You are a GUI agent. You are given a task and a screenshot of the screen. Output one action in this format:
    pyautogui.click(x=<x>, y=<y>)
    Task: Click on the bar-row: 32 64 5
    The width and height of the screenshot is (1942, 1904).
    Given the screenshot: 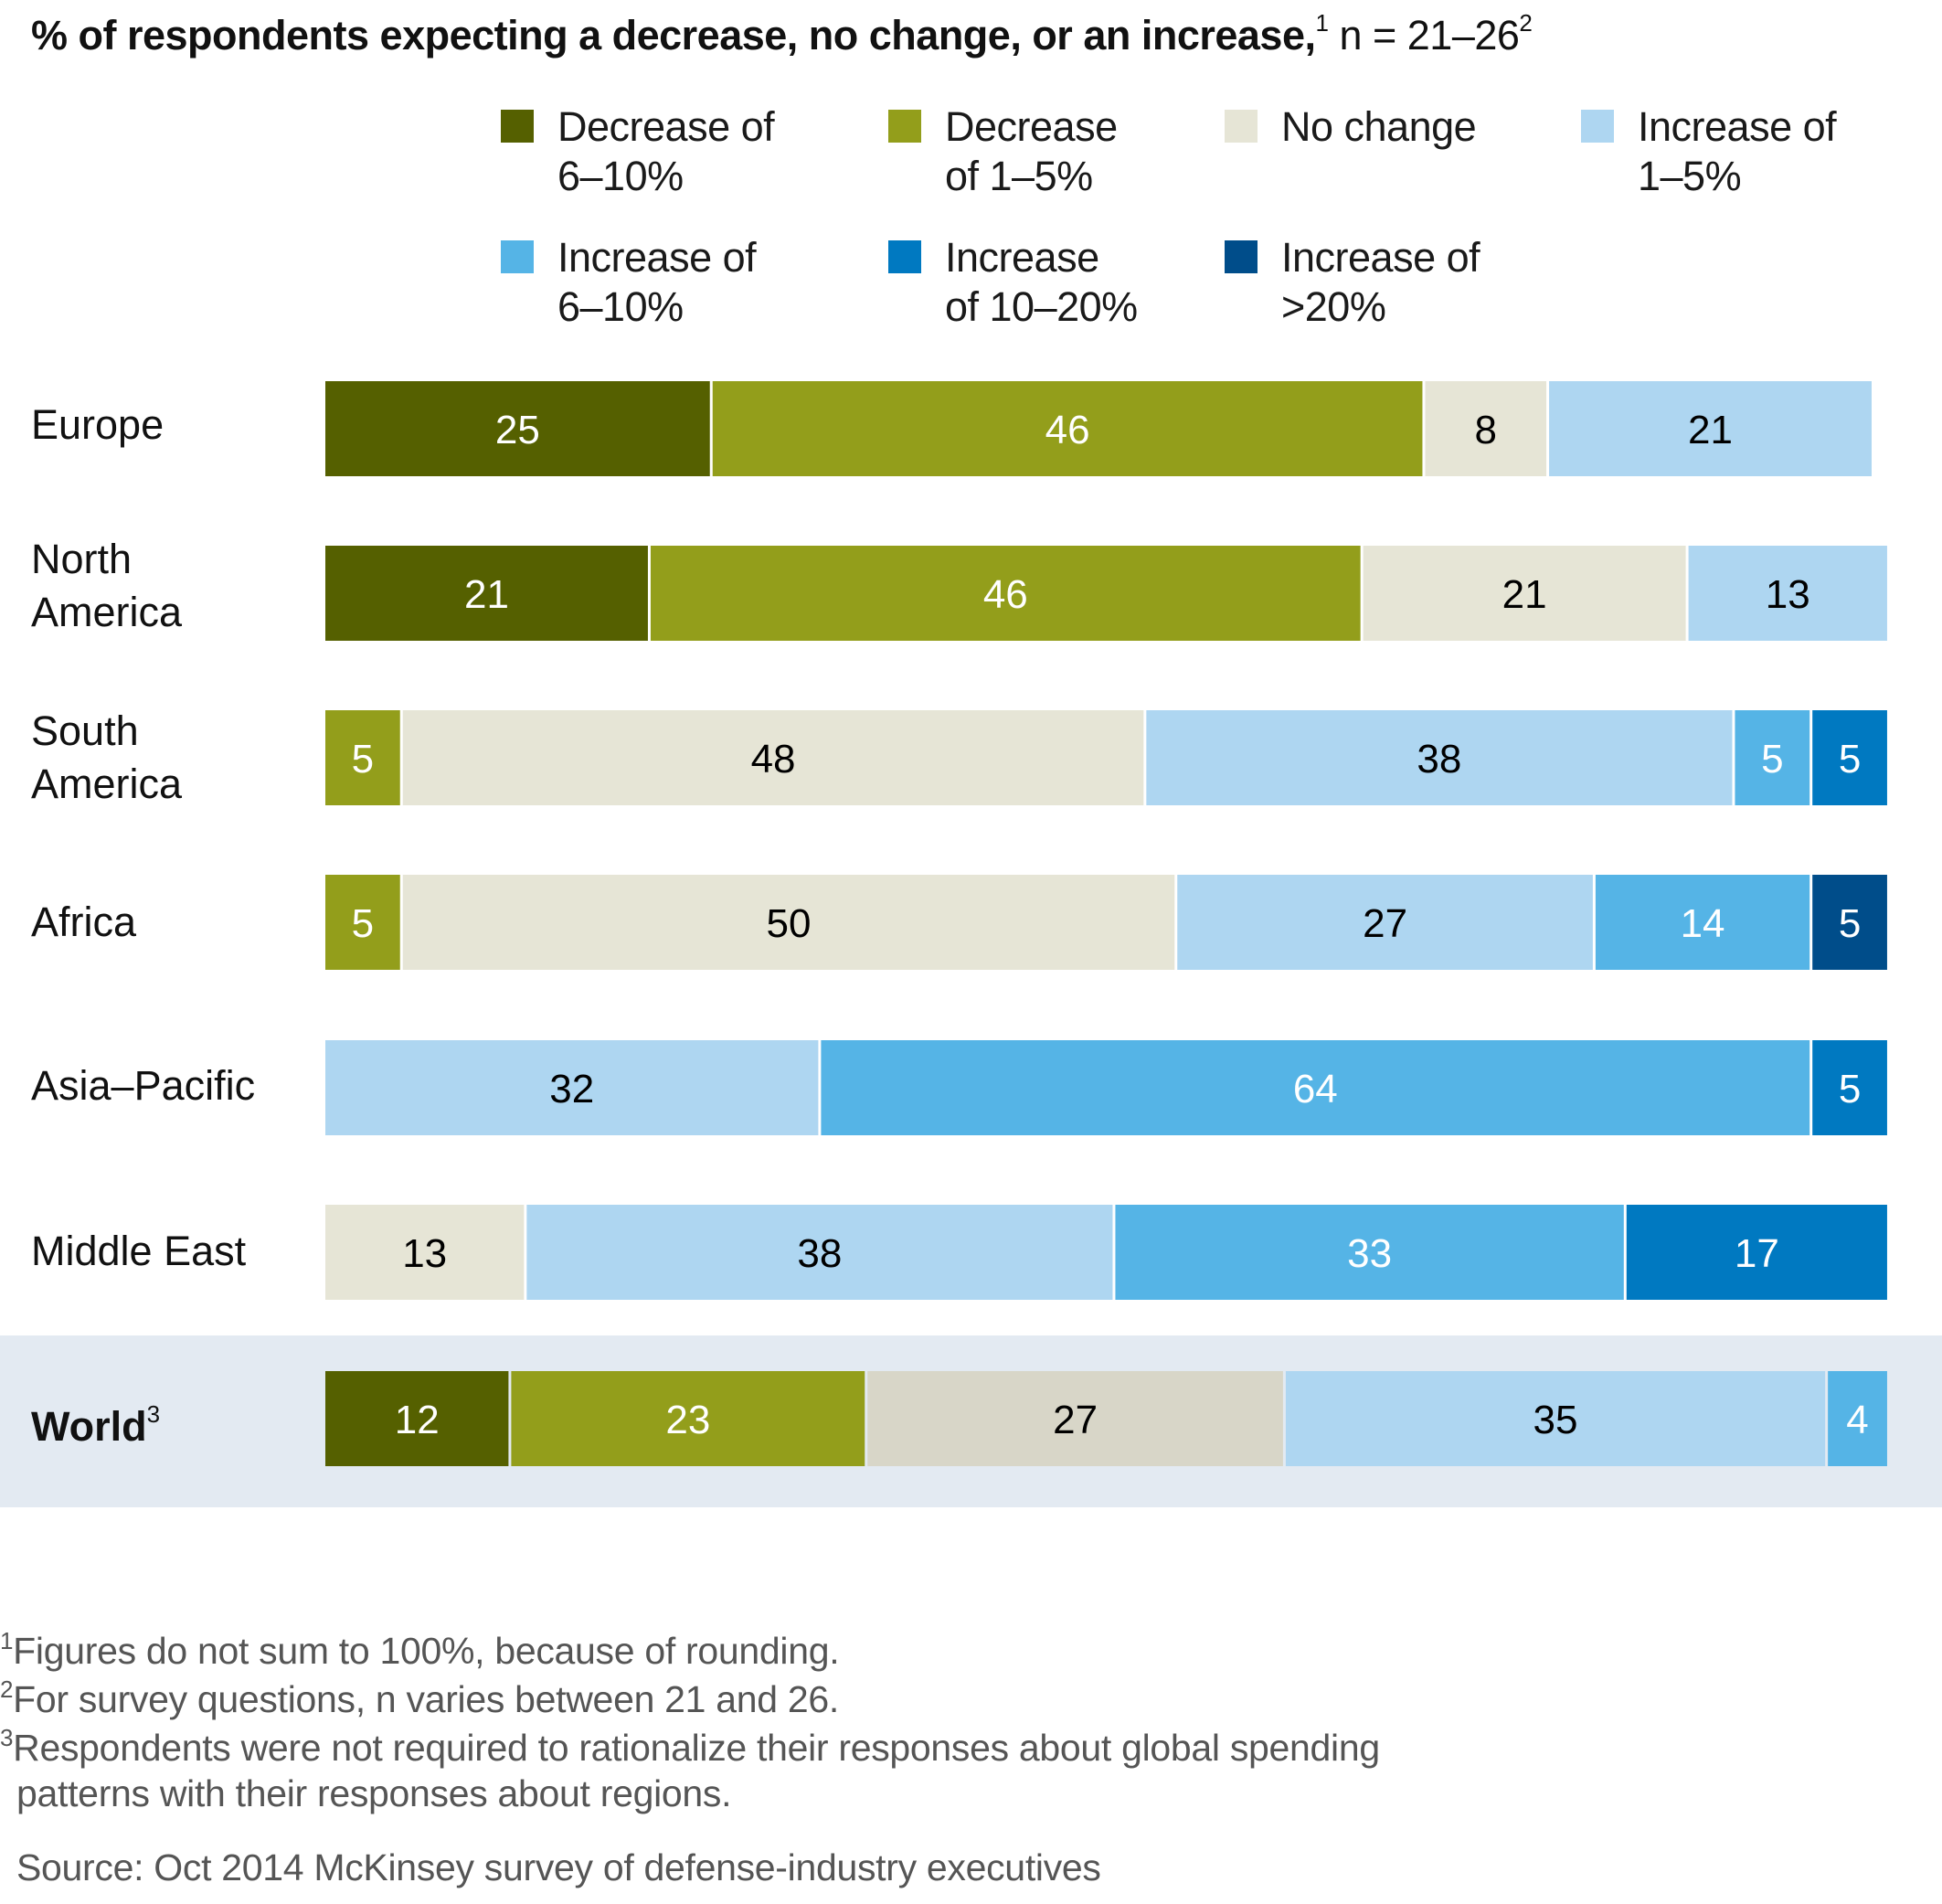 What is the action you would take?
    pyautogui.click(x=1106, y=1087)
    